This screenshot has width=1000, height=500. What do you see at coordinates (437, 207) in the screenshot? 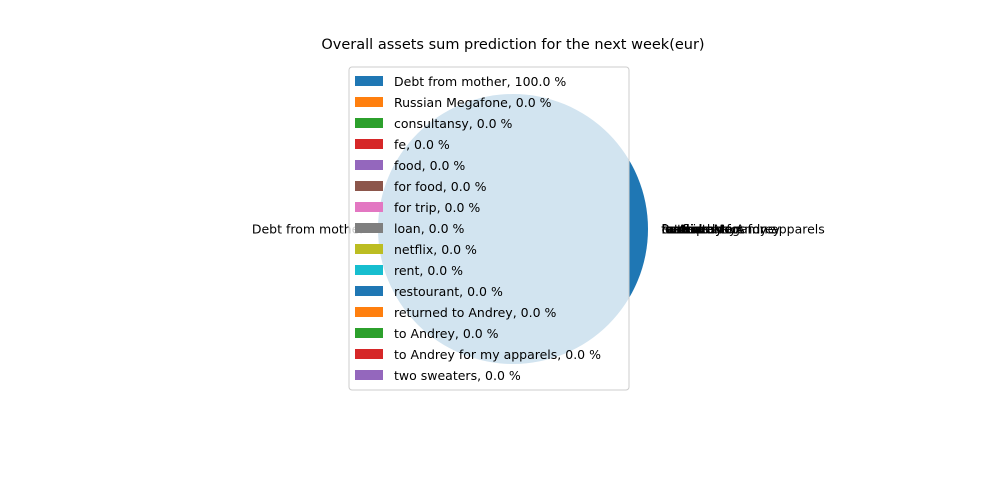
I see `legend-entry-label: for trip, 0.0 %` at bounding box center [437, 207].